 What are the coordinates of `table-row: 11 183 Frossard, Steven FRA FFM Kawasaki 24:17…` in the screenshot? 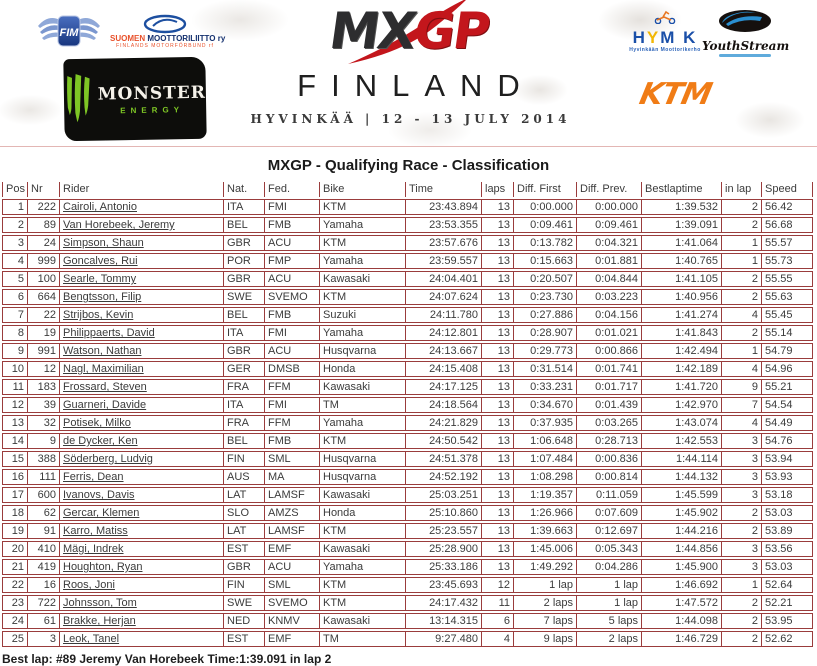 It's located at (407, 387).